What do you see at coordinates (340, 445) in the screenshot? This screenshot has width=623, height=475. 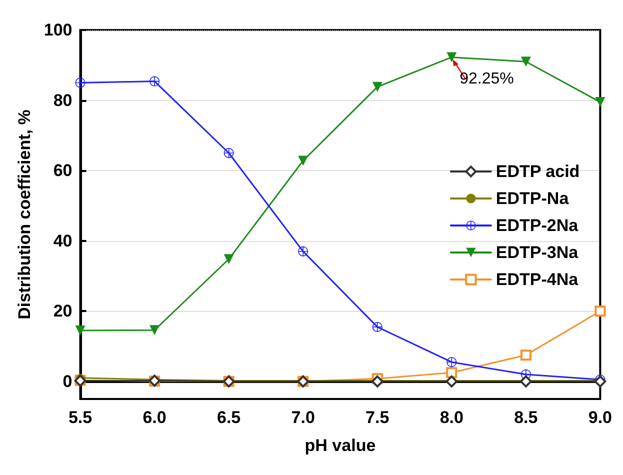 I see `x-axis-title: pH value` at bounding box center [340, 445].